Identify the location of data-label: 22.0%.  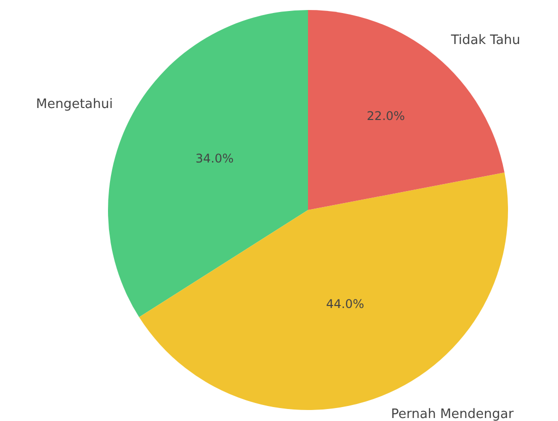
(385, 115).